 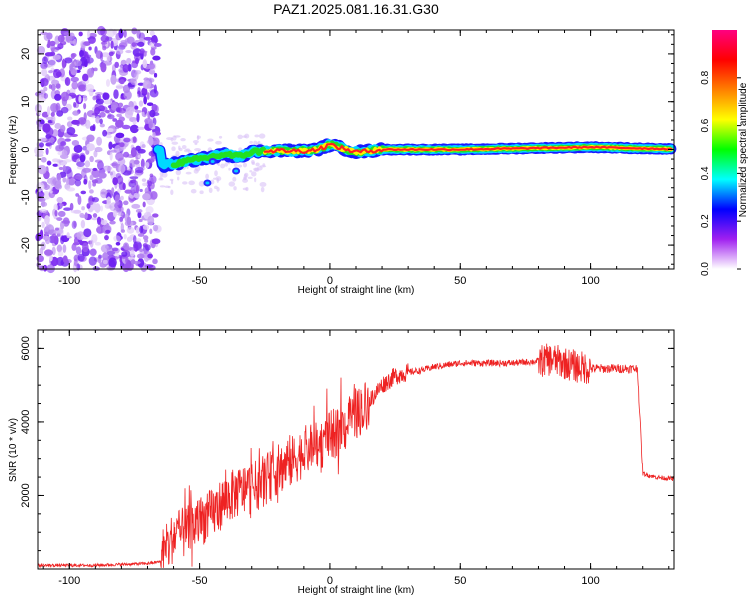 I want to click on snr-y-label: SNR (10 * v/v), so click(x=13, y=450).